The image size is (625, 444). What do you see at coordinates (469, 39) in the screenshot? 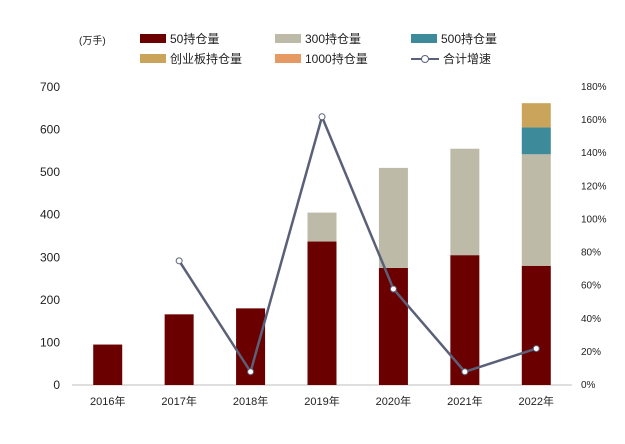
I see `legend-label-500: 500持仓量` at bounding box center [469, 39].